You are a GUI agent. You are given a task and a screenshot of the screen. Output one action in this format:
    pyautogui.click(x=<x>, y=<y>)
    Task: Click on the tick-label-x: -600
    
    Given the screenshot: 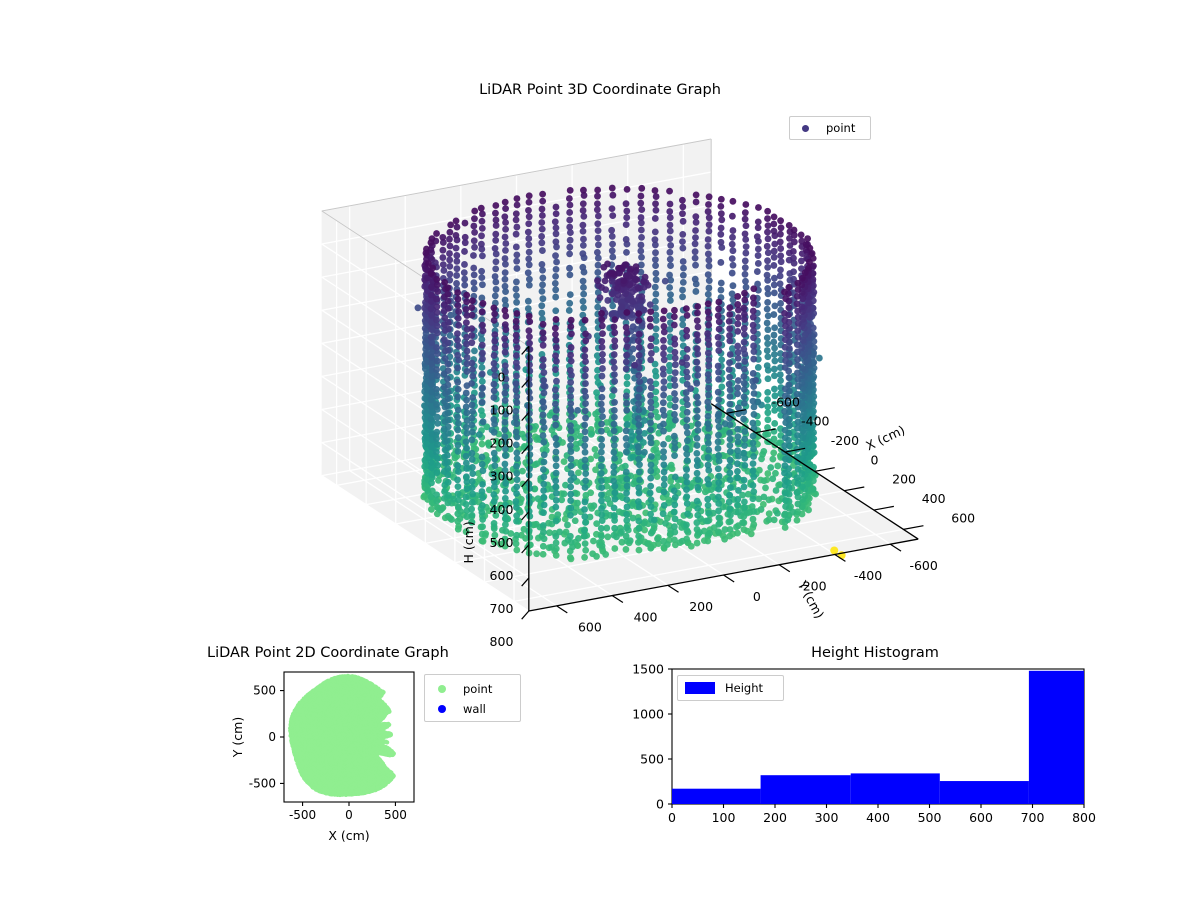 What is the action you would take?
    pyautogui.click(x=786, y=401)
    